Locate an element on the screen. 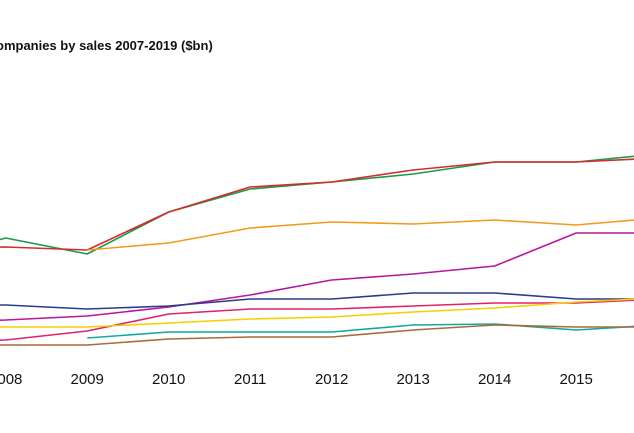 This screenshot has width=634, height=433. chart-title: ompanies by sales 2007-2019 ($bn) is located at coordinates (106, 45).